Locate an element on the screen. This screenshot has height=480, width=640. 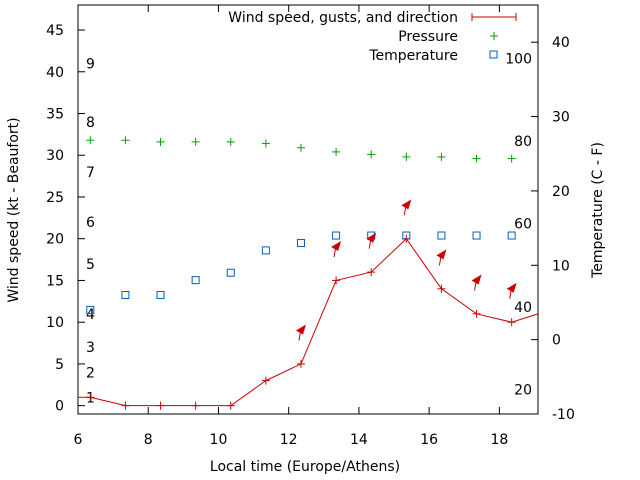
y2-tick-label: 10 is located at coordinates (561, 266).